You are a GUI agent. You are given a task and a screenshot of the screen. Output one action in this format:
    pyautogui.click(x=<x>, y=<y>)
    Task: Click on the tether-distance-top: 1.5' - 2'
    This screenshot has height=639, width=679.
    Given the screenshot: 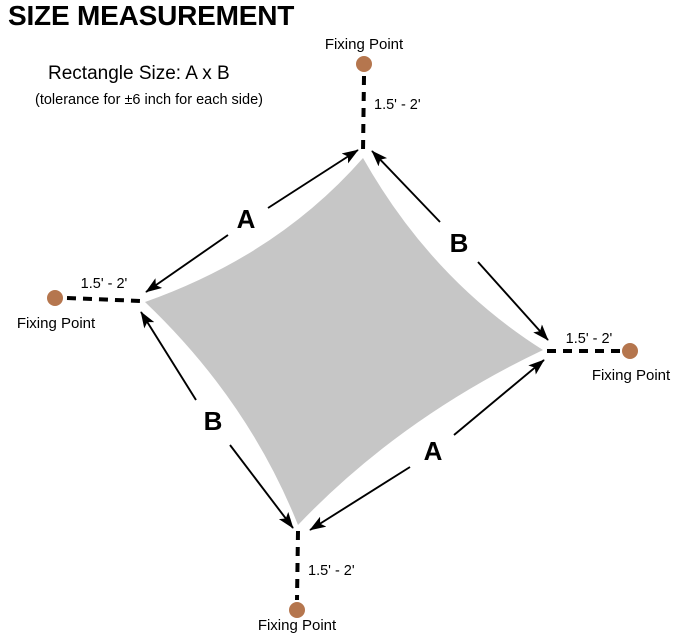 What is the action you would take?
    pyautogui.click(x=397, y=105)
    